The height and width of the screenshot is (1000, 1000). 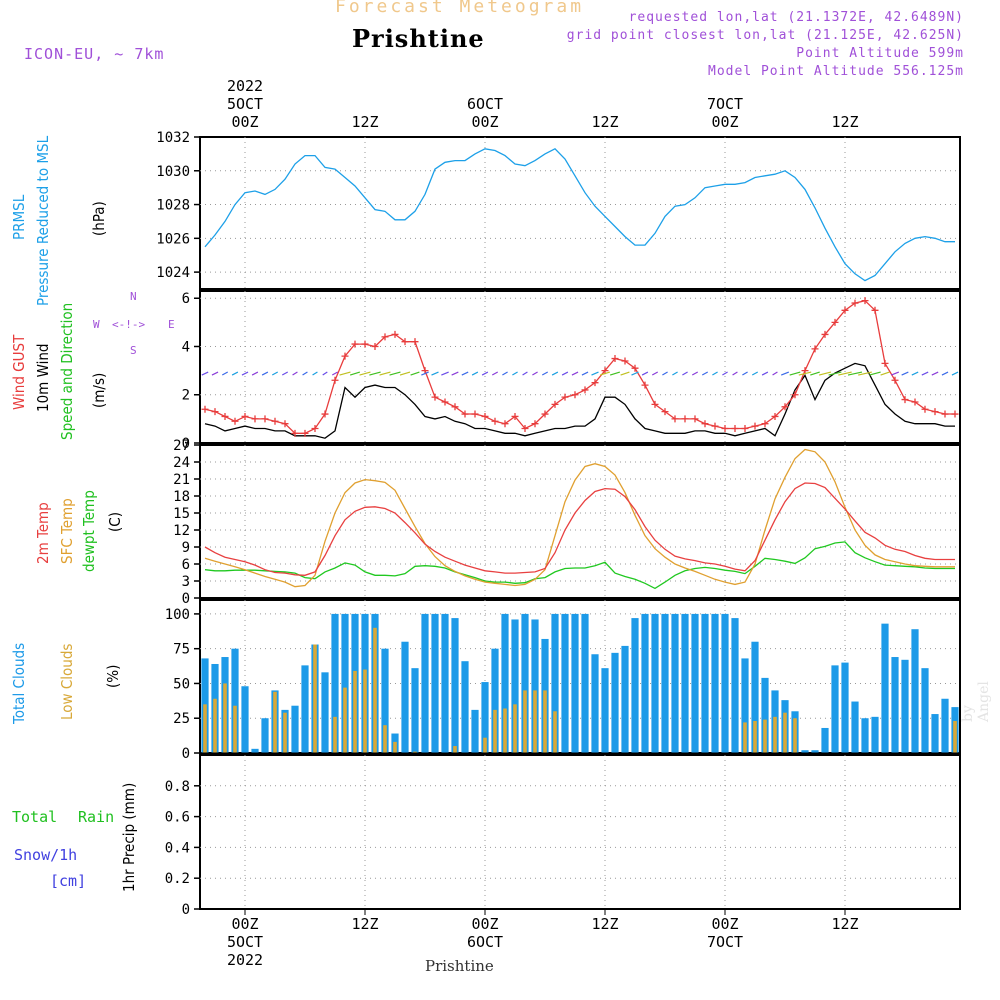 I want to click on wind-gust-line, so click(x=579, y=366).